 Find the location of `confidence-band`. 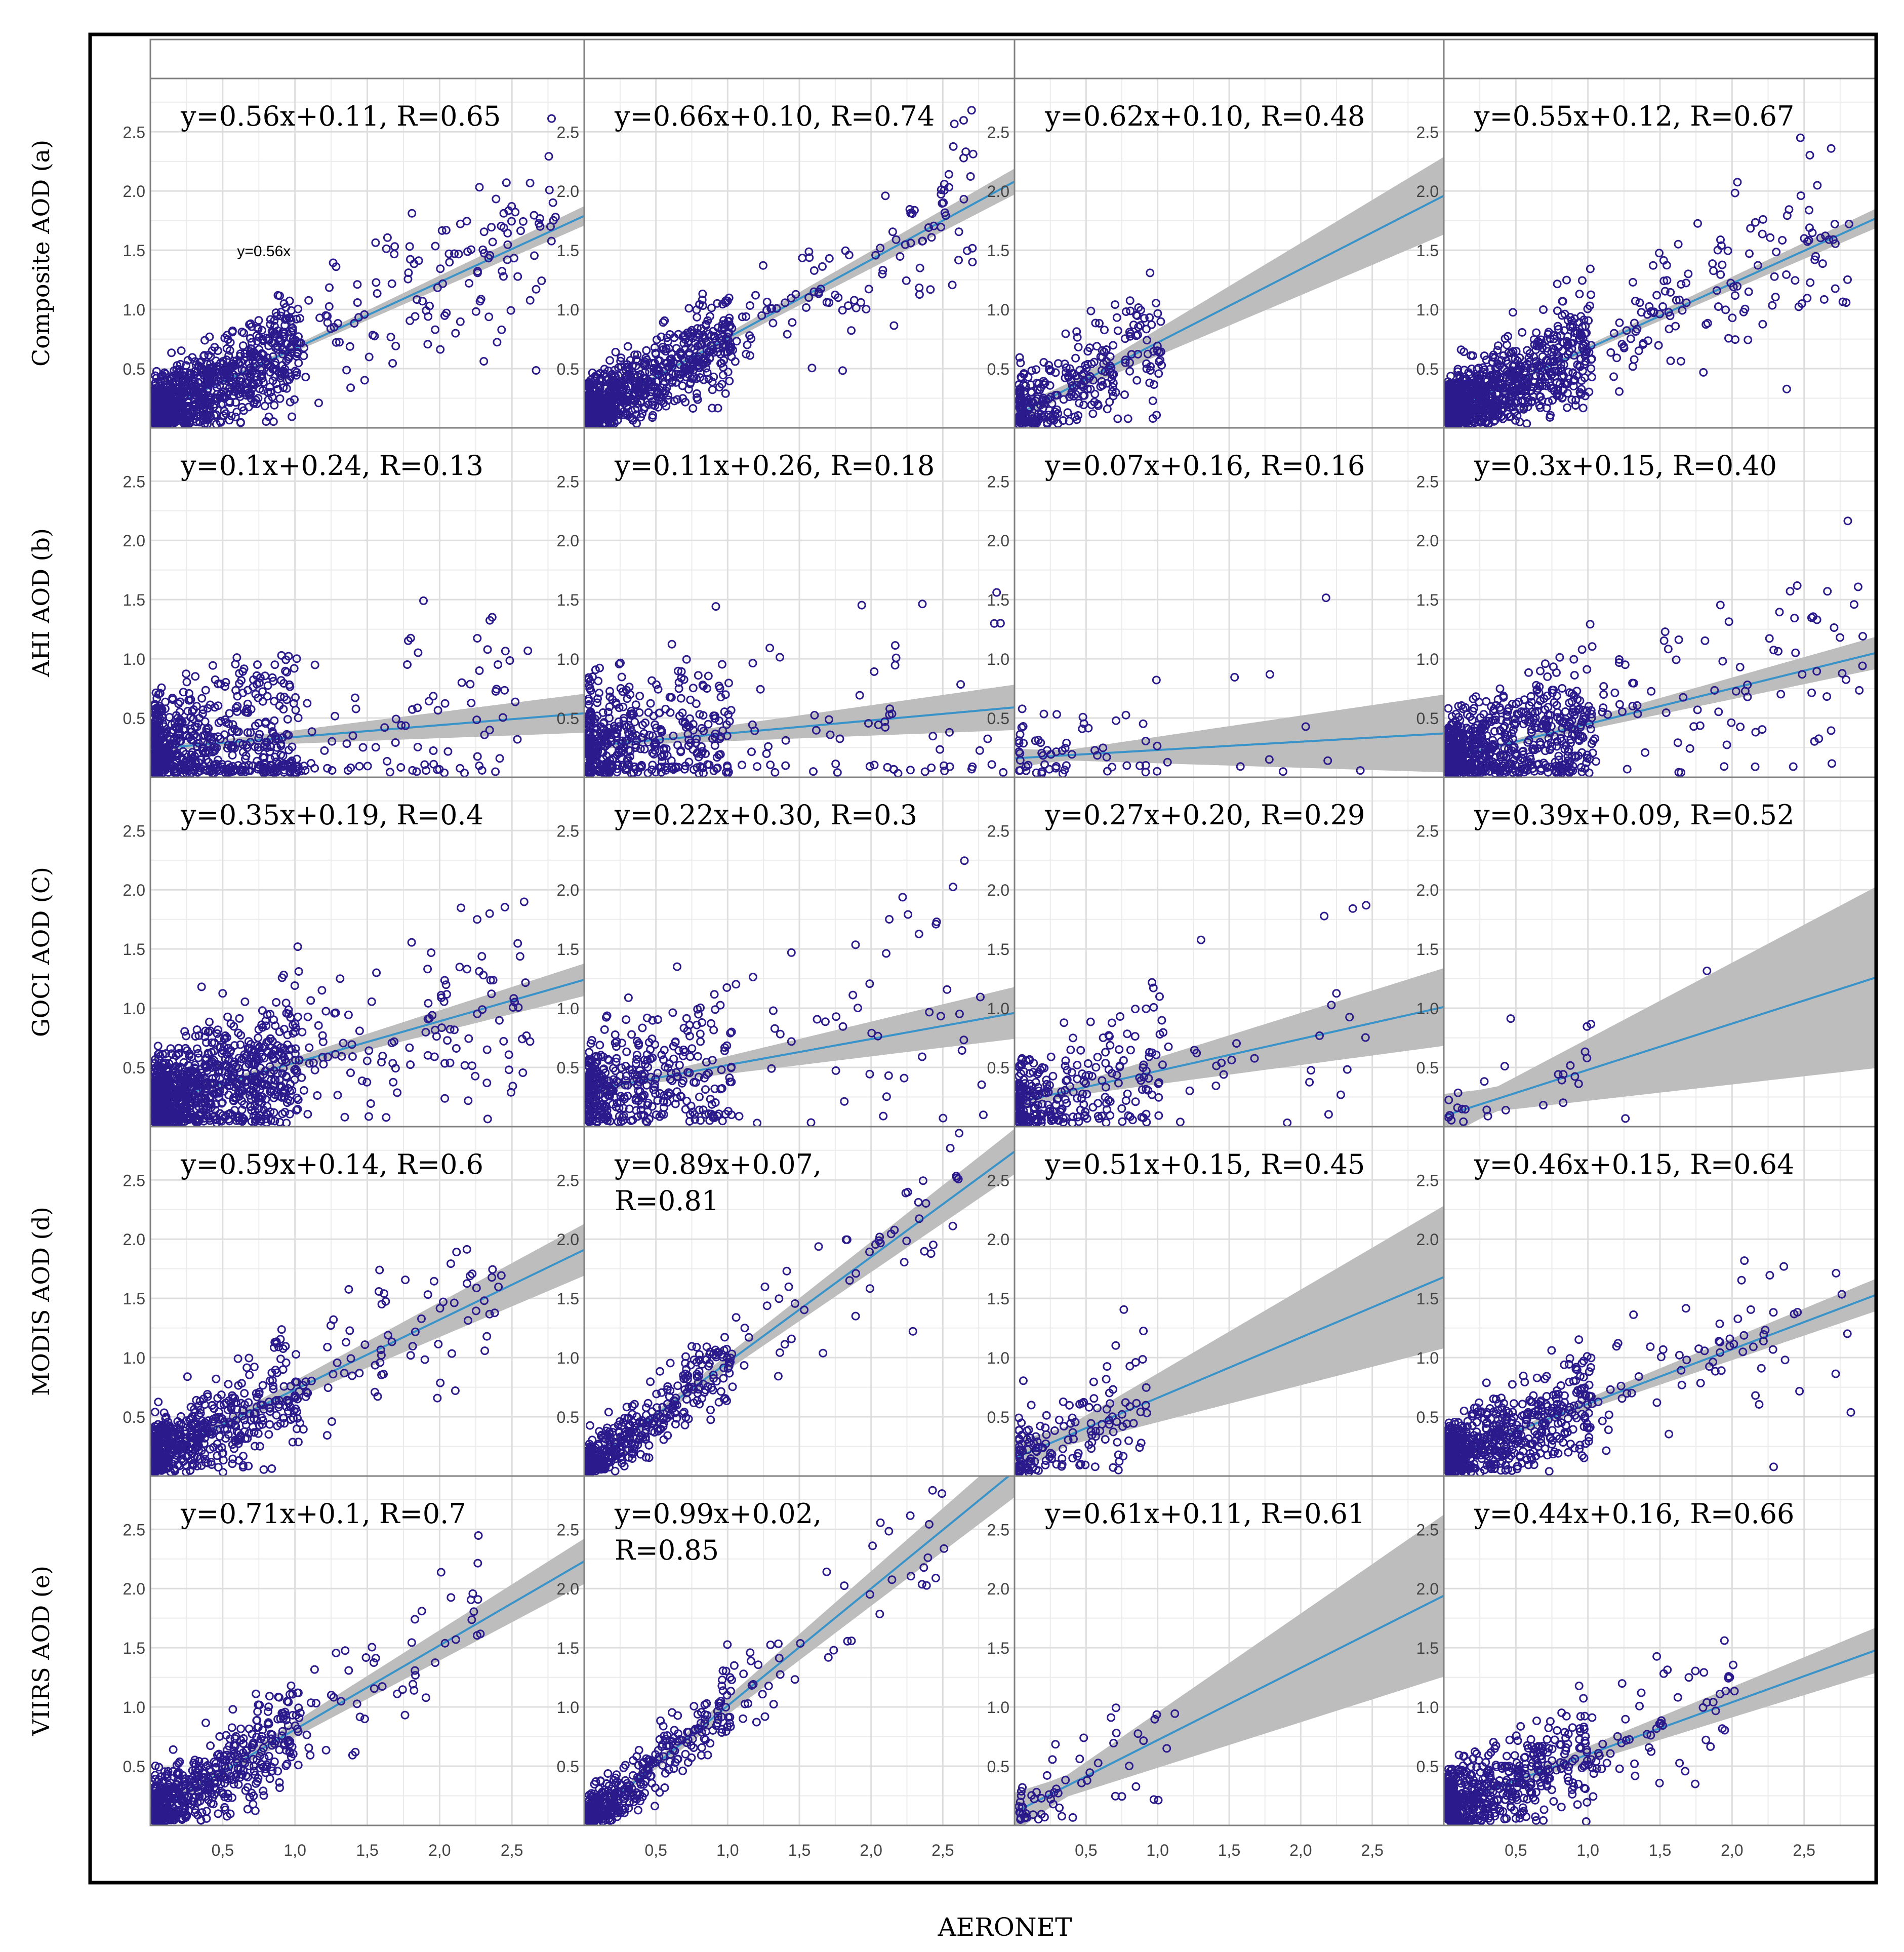

confidence-band is located at coordinates (367, 724).